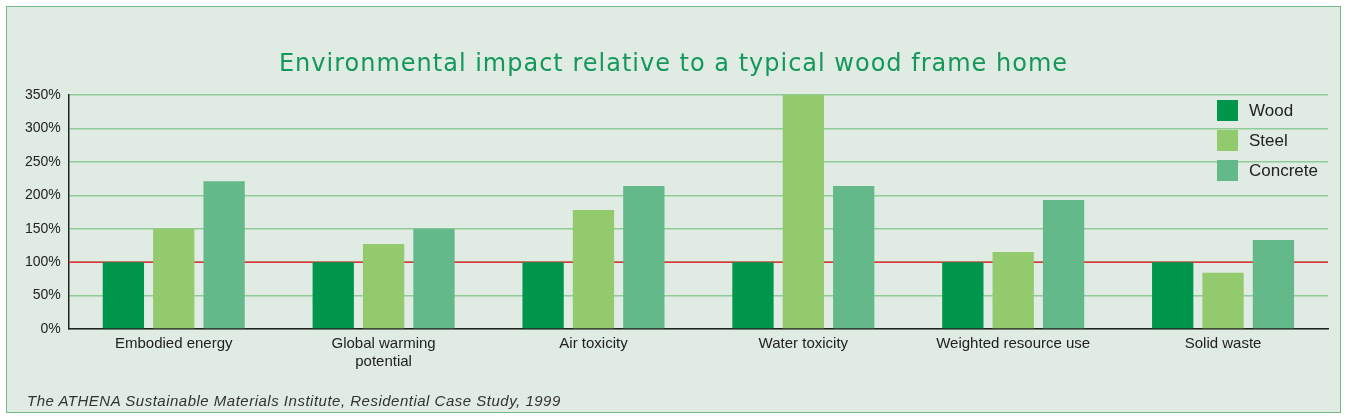  Describe the element at coordinates (46, 294) in the screenshot. I see `y-tick-label: 50%` at that location.